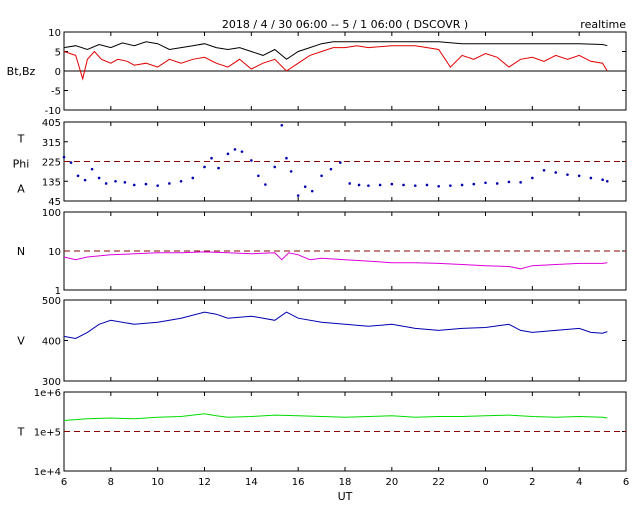 Image resolution: width=640 pixels, height=512 pixels. I want to click on y-axis-label: N, so click(21, 251).